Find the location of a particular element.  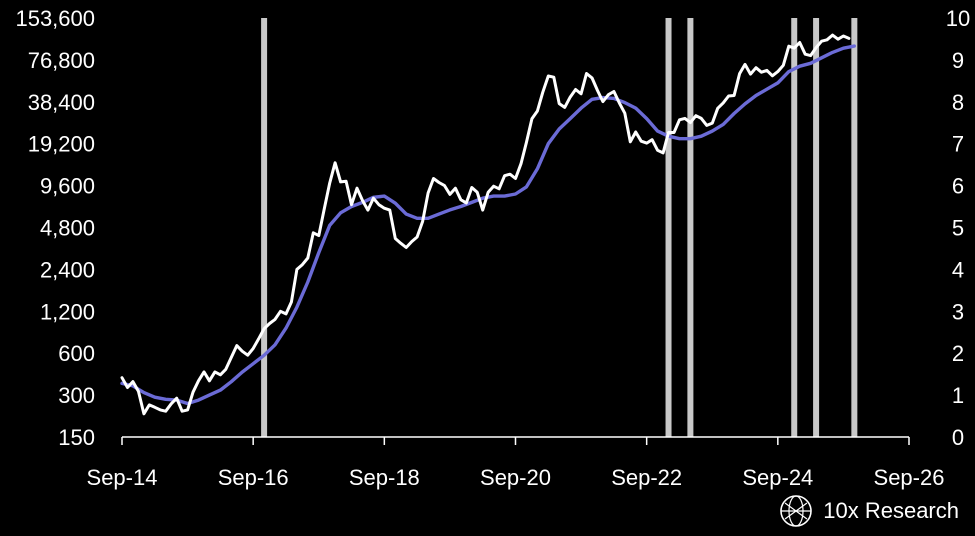

left-tick-label: 300 is located at coordinates (76, 395).